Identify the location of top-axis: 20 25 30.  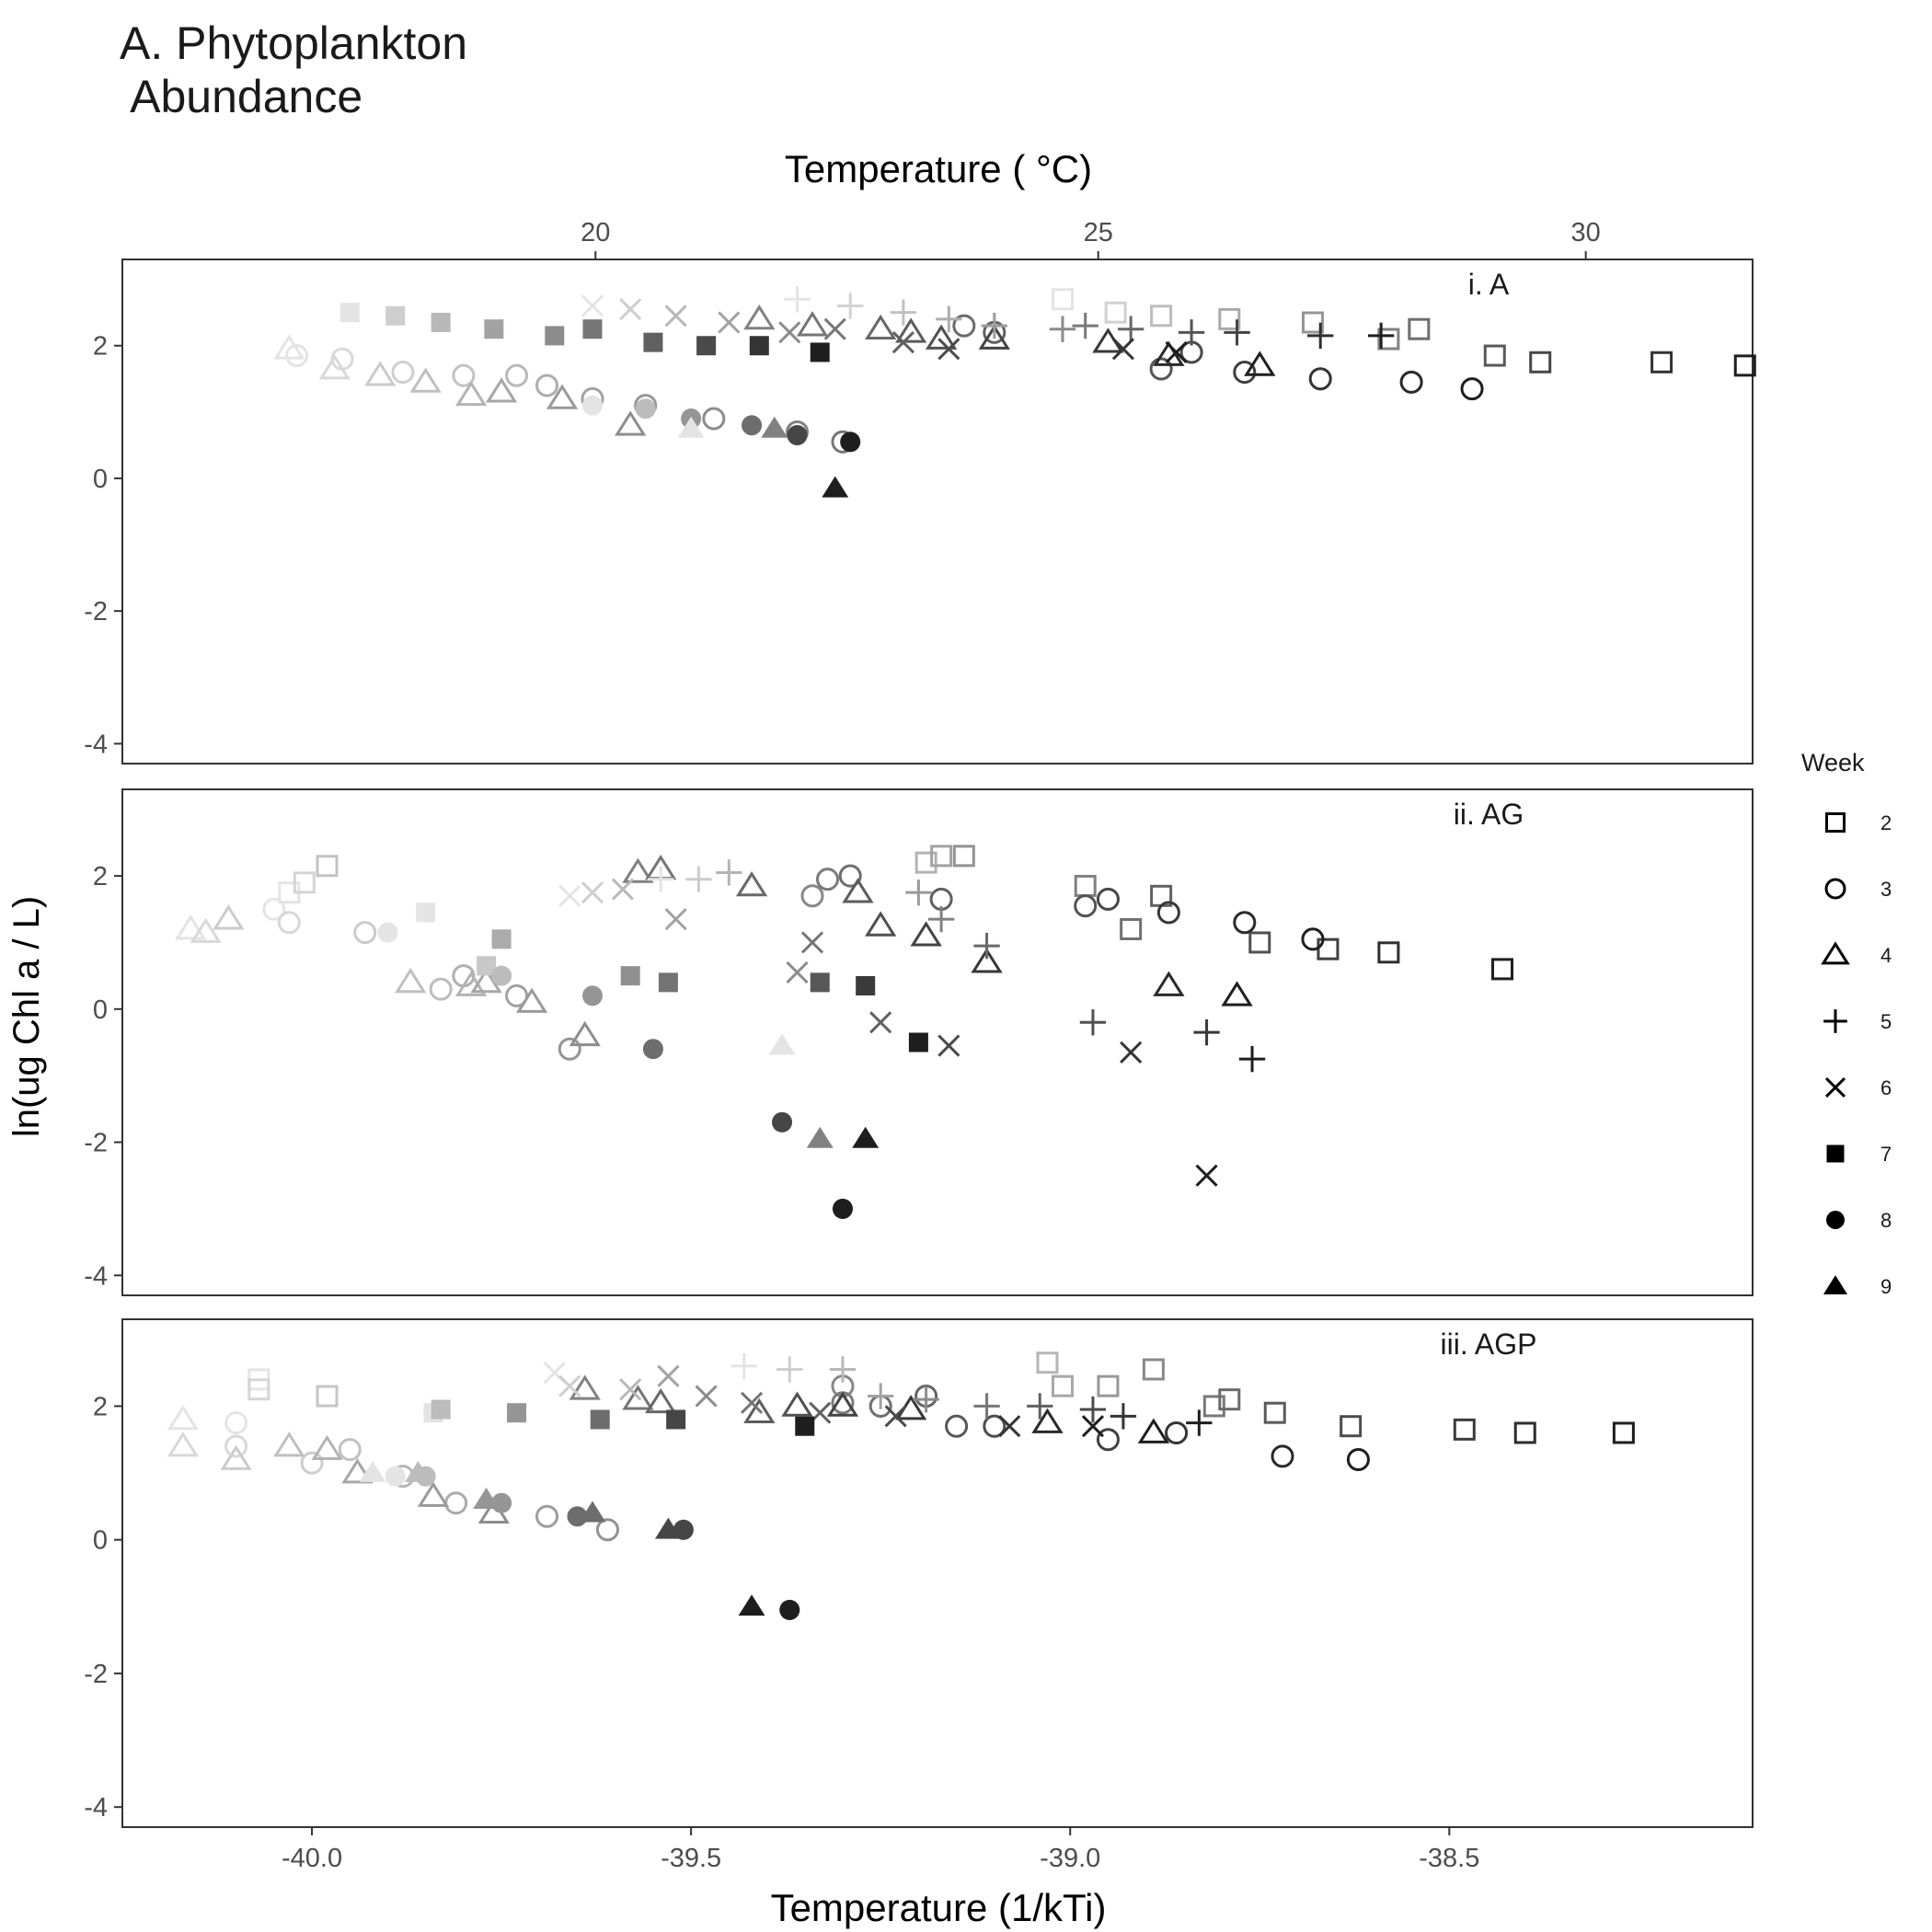
(1091, 238).